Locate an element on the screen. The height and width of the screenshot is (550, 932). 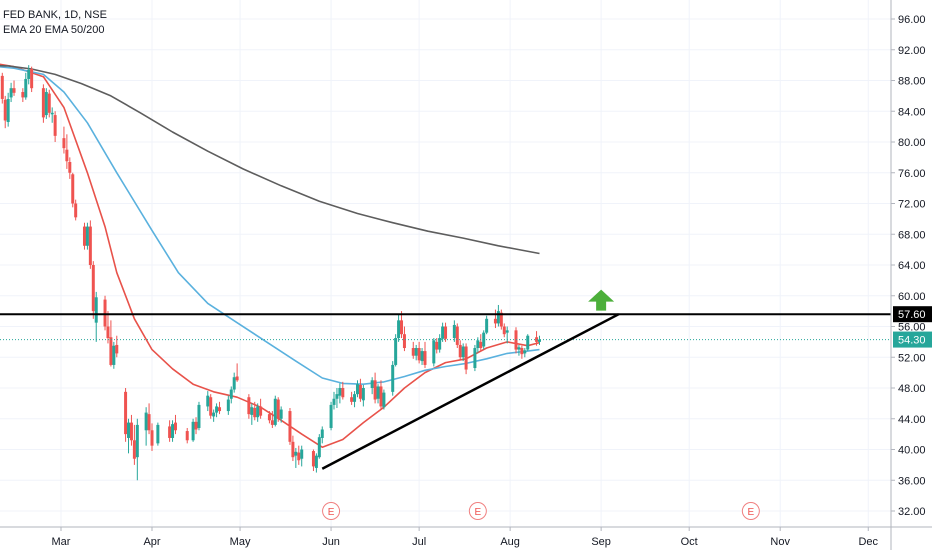
up-arrow-icon is located at coordinates (601, 300).